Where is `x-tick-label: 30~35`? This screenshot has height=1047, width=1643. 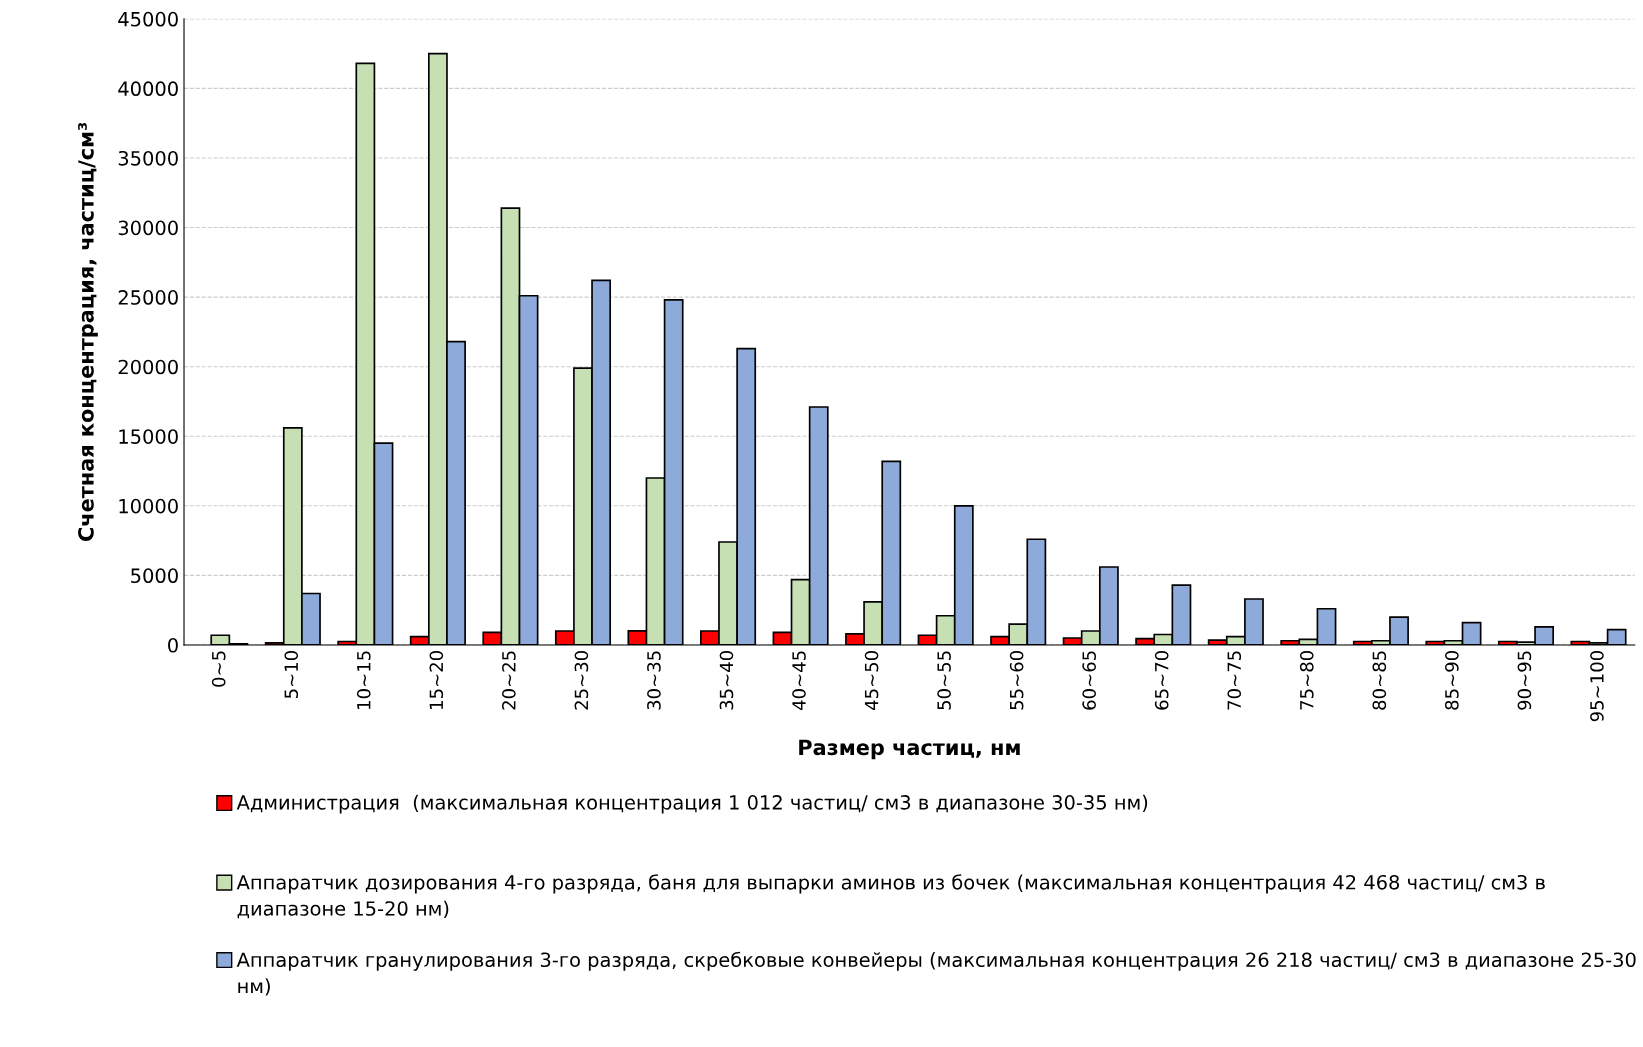 x-tick-label: 30~35 is located at coordinates (654, 680).